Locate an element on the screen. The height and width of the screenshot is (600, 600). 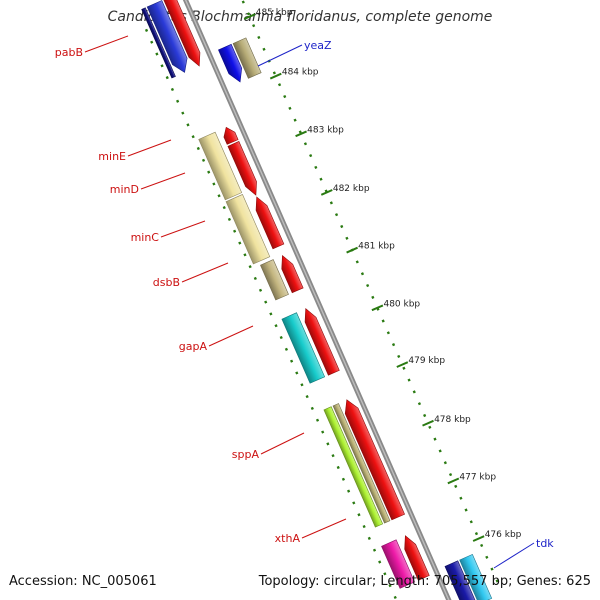
scale-tick-label: 478 kbp is located at coordinates (452, 420).